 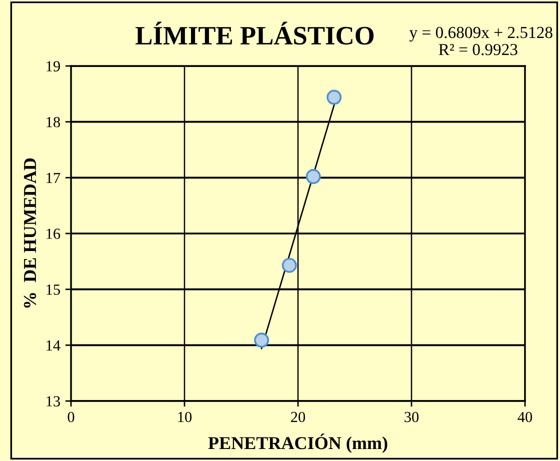 What do you see at coordinates (53, 401) in the screenshot?
I see `y-tick-label: 13` at bounding box center [53, 401].